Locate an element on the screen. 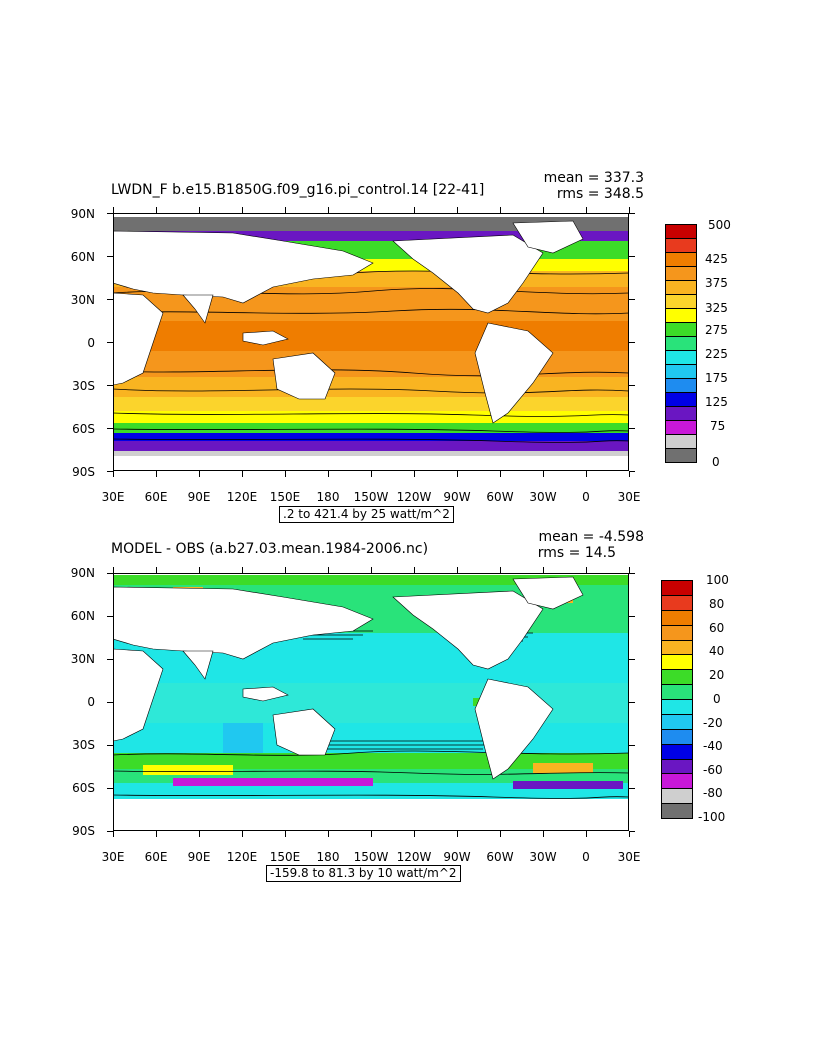  bottom-colorbar-label: 20 is located at coordinates (717, 675).